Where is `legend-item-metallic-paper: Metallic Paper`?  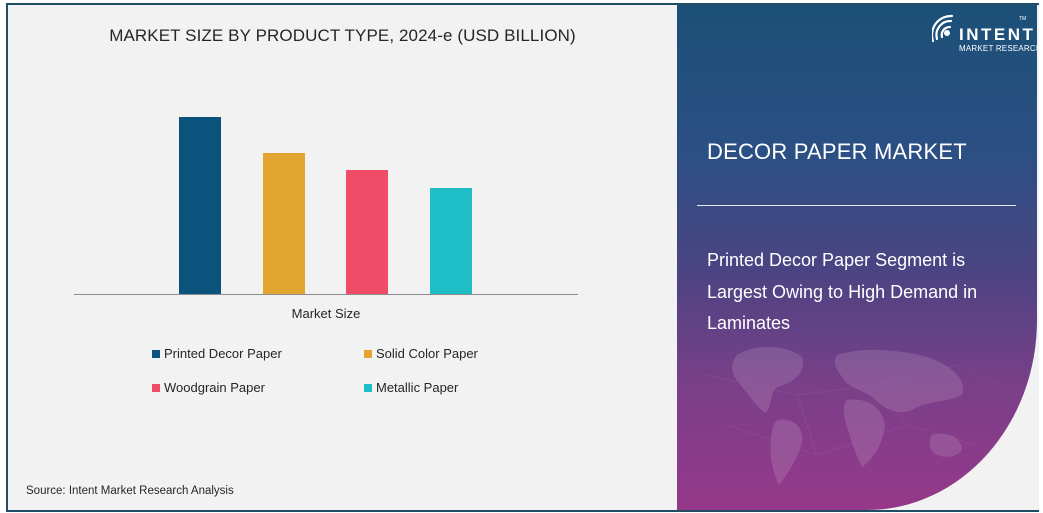 legend-item-metallic-paper: Metallic Paper is located at coordinates (411, 387).